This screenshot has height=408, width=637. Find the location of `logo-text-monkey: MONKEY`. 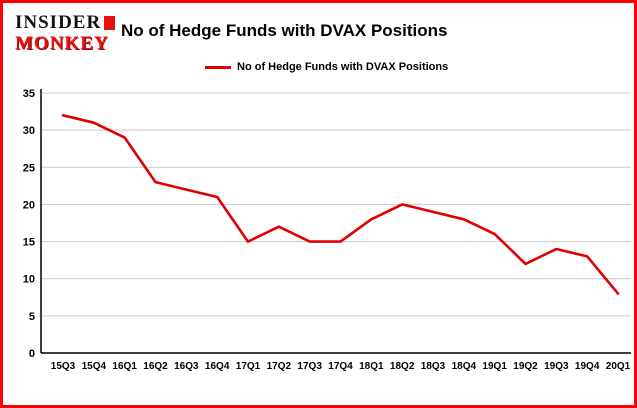

logo-text-monkey: MONKEY is located at coordinates (62, 43).